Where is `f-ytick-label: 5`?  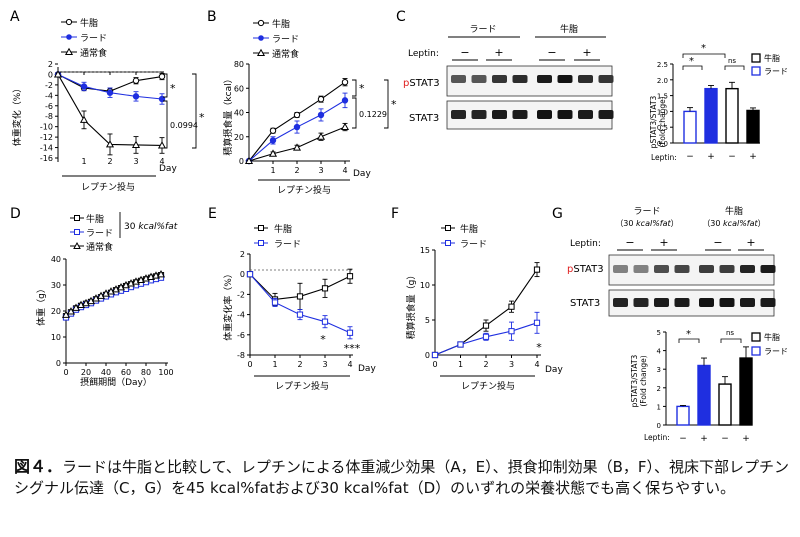 f-ytick-label: 5 is located at coordinates (427, 320).